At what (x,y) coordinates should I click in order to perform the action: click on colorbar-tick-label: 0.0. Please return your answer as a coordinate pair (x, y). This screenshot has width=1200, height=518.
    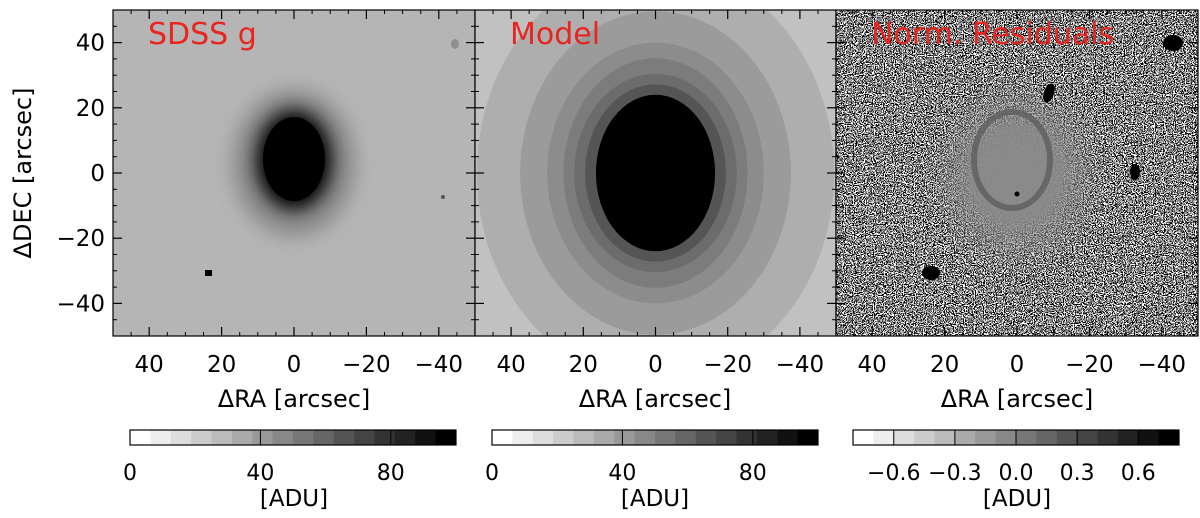
    Looking at the image, I should click on (1016, 473).